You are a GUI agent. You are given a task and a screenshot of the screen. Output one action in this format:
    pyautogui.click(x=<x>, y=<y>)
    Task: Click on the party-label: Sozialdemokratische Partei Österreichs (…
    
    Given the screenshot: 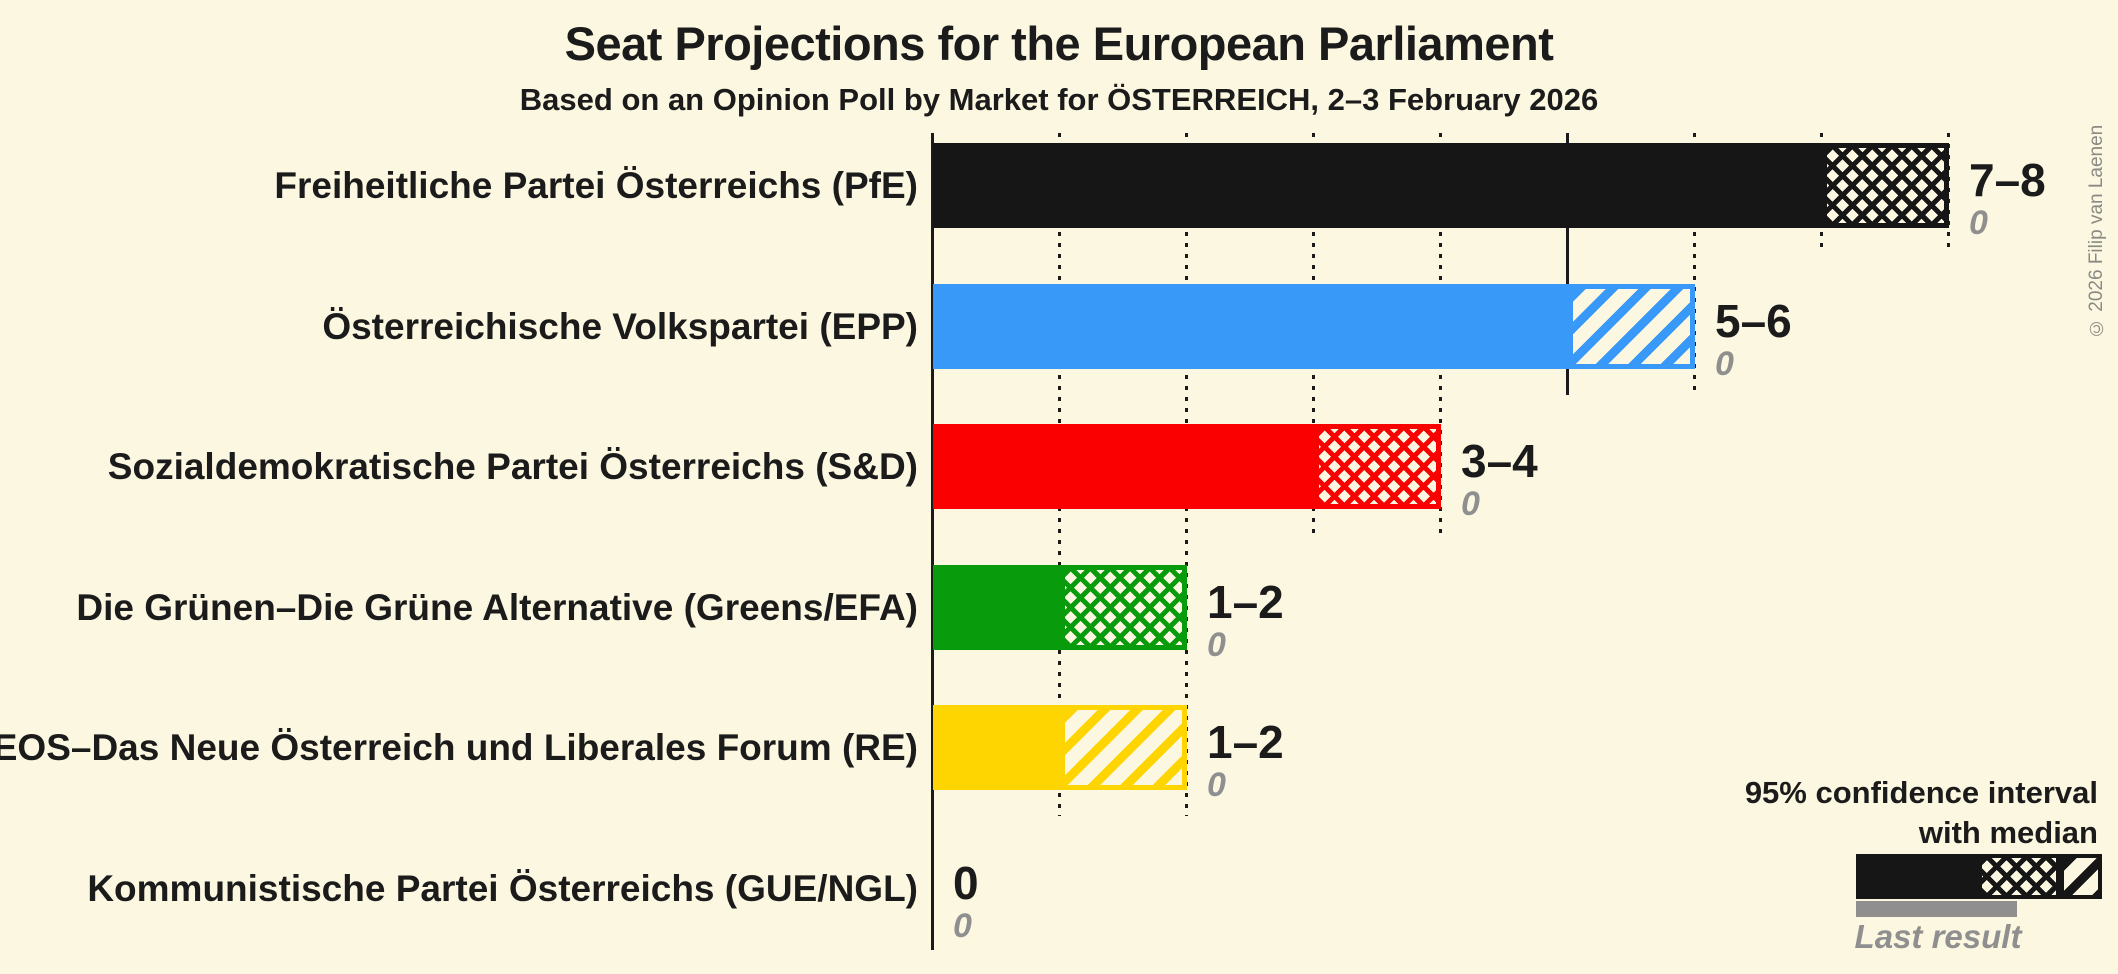 What is the action you would take?
    pyautogui.click(x=512, y=466)
    